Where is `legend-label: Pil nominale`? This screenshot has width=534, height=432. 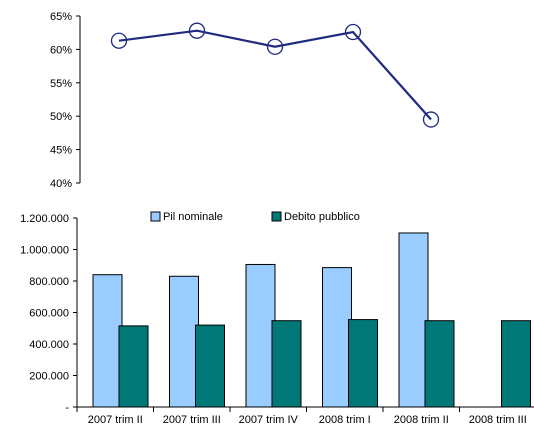
legend-label: Pil nominale is located at coordinates (193, 217).